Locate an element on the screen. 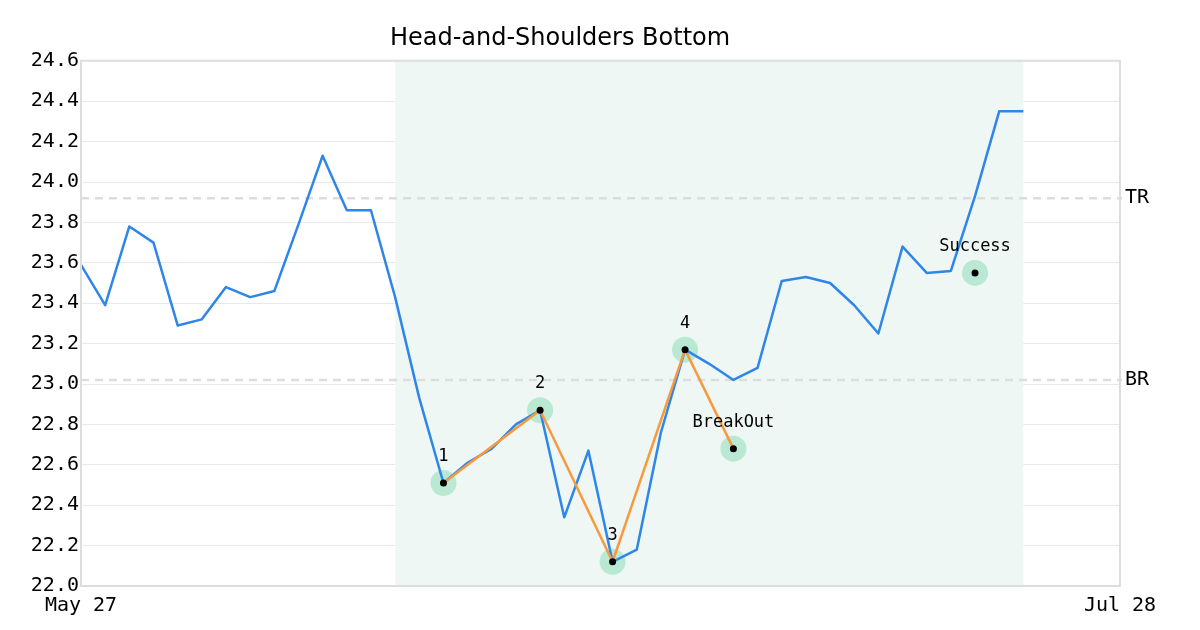 The image size is (1200, 630). annotation: 3 is located at coordinates (612, 533).